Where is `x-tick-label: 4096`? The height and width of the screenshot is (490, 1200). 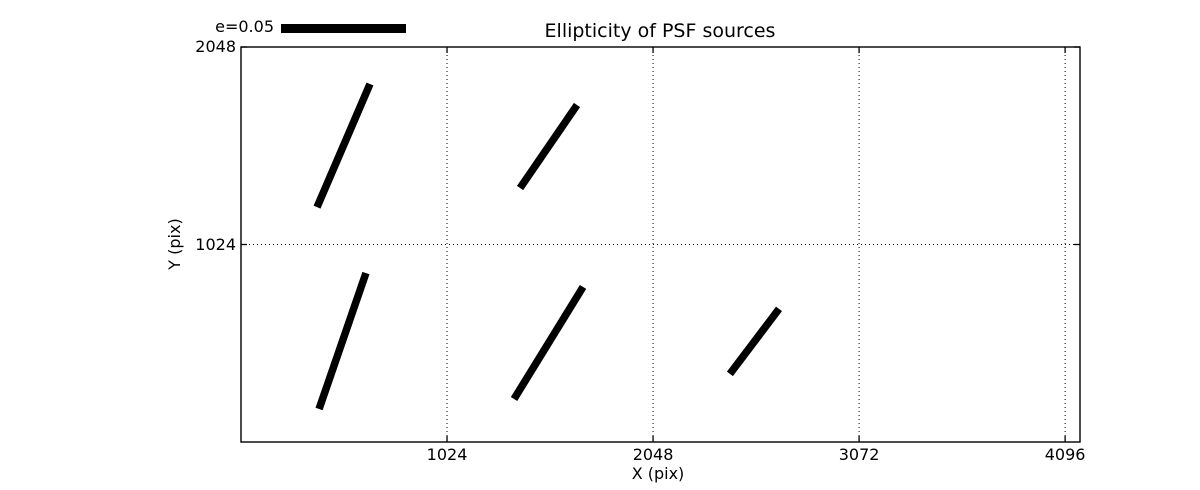 x-tick-label: 4096 is located at coordinates (1065, 454).